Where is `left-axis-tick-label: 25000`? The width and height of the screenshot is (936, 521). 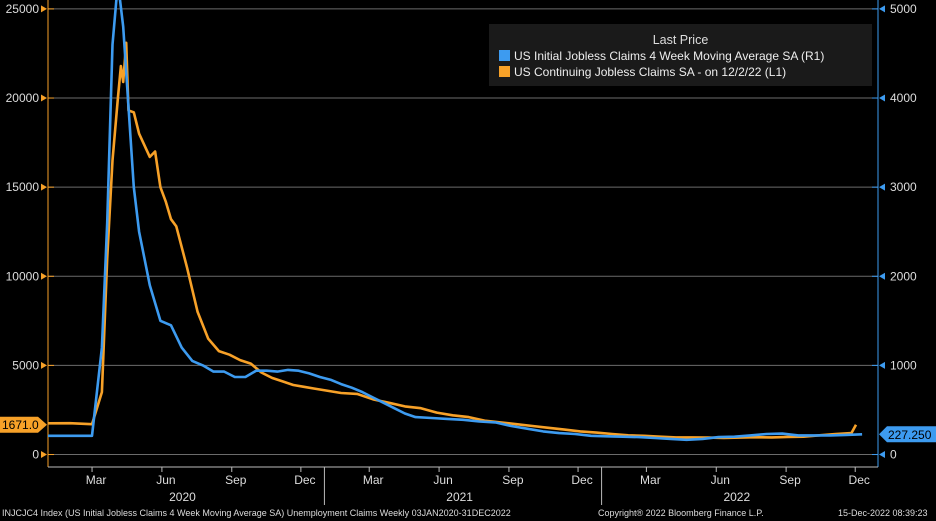
left-axis-tick-label: 25000 is located at coordinates (23, 9).